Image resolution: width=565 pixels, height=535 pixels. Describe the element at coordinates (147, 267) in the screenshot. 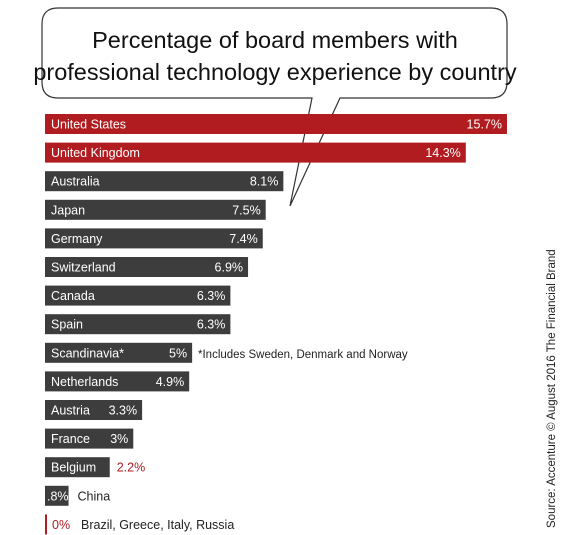

I see `bar-switzerland` at that location.